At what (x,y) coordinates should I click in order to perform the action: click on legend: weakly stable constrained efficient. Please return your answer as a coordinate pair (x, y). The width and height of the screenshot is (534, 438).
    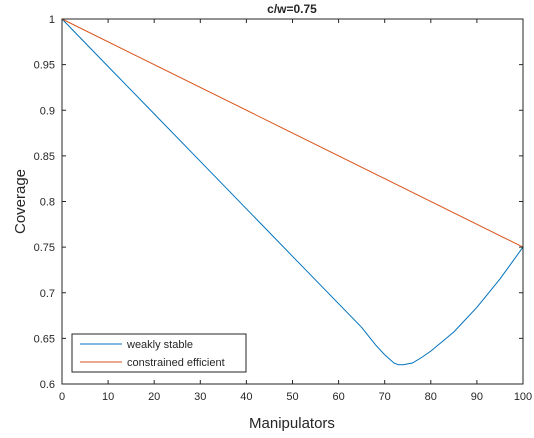
    Looking at the image, I should click on (159, 353).